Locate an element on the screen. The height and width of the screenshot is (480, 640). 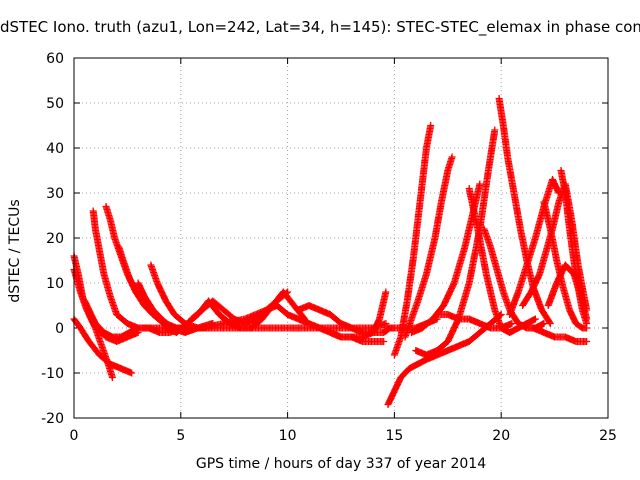
x-tick-label: 10 is located at coordinates (288, 436).